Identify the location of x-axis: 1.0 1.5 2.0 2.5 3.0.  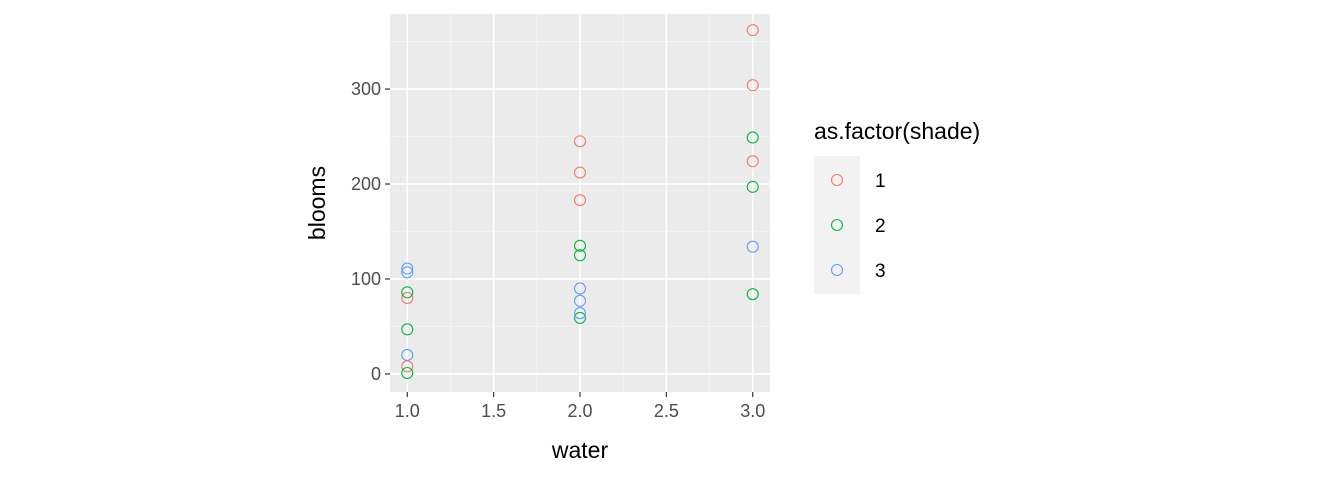
(580, 406).